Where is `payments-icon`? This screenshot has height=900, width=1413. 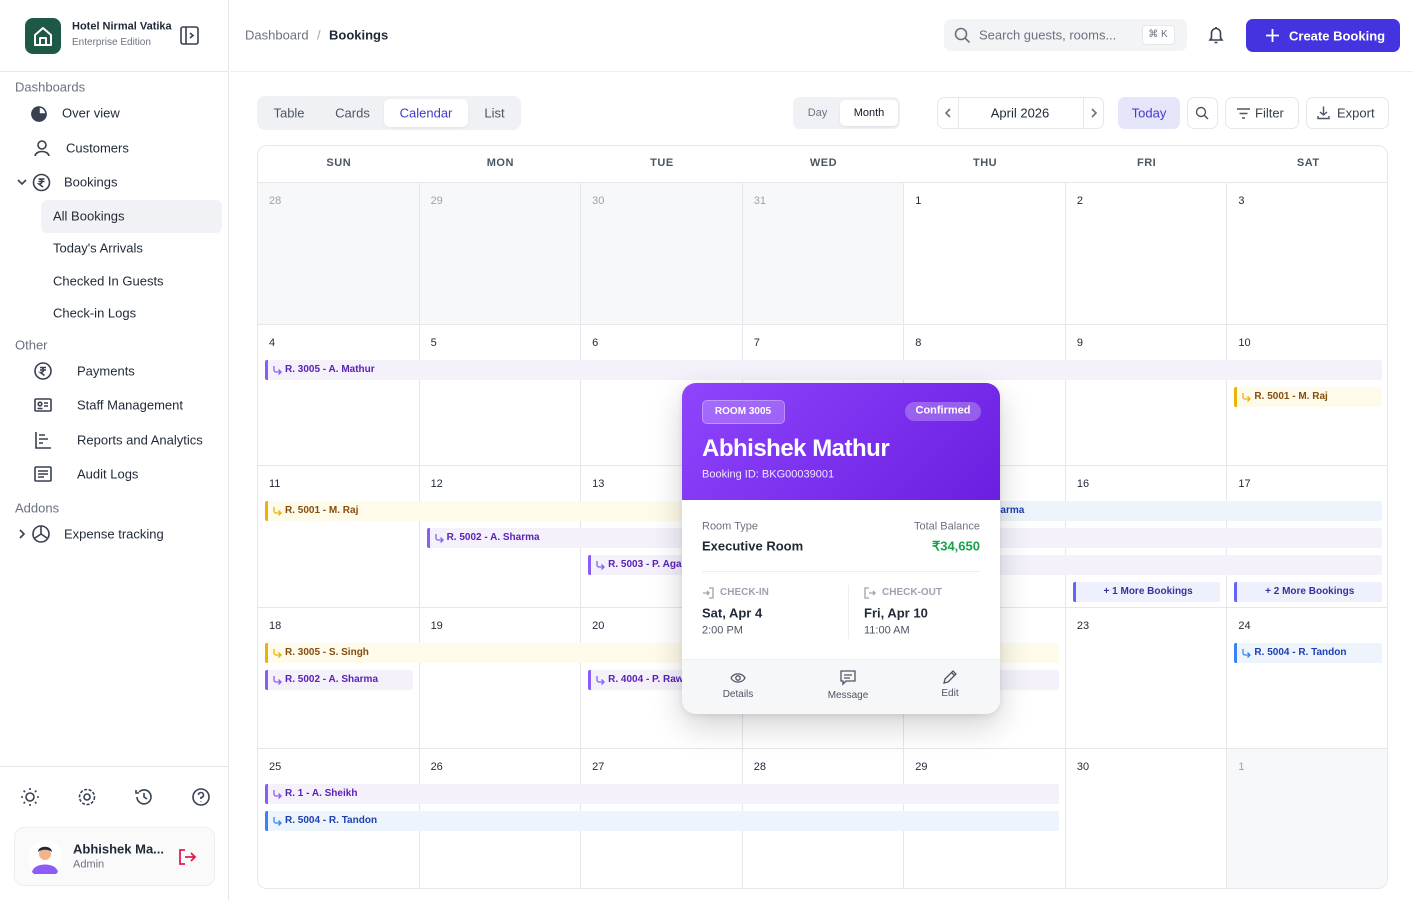 payments-icon is located at coordinates (43, 371).